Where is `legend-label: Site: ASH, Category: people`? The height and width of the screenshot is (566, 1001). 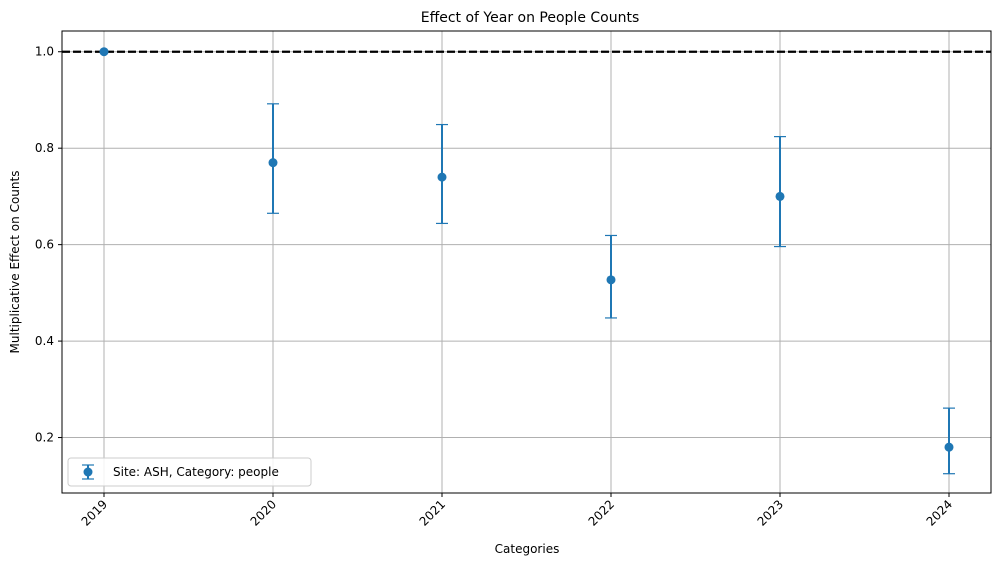 legend-label: Site: ASH, Category: people is located at coordinates (196, 472).